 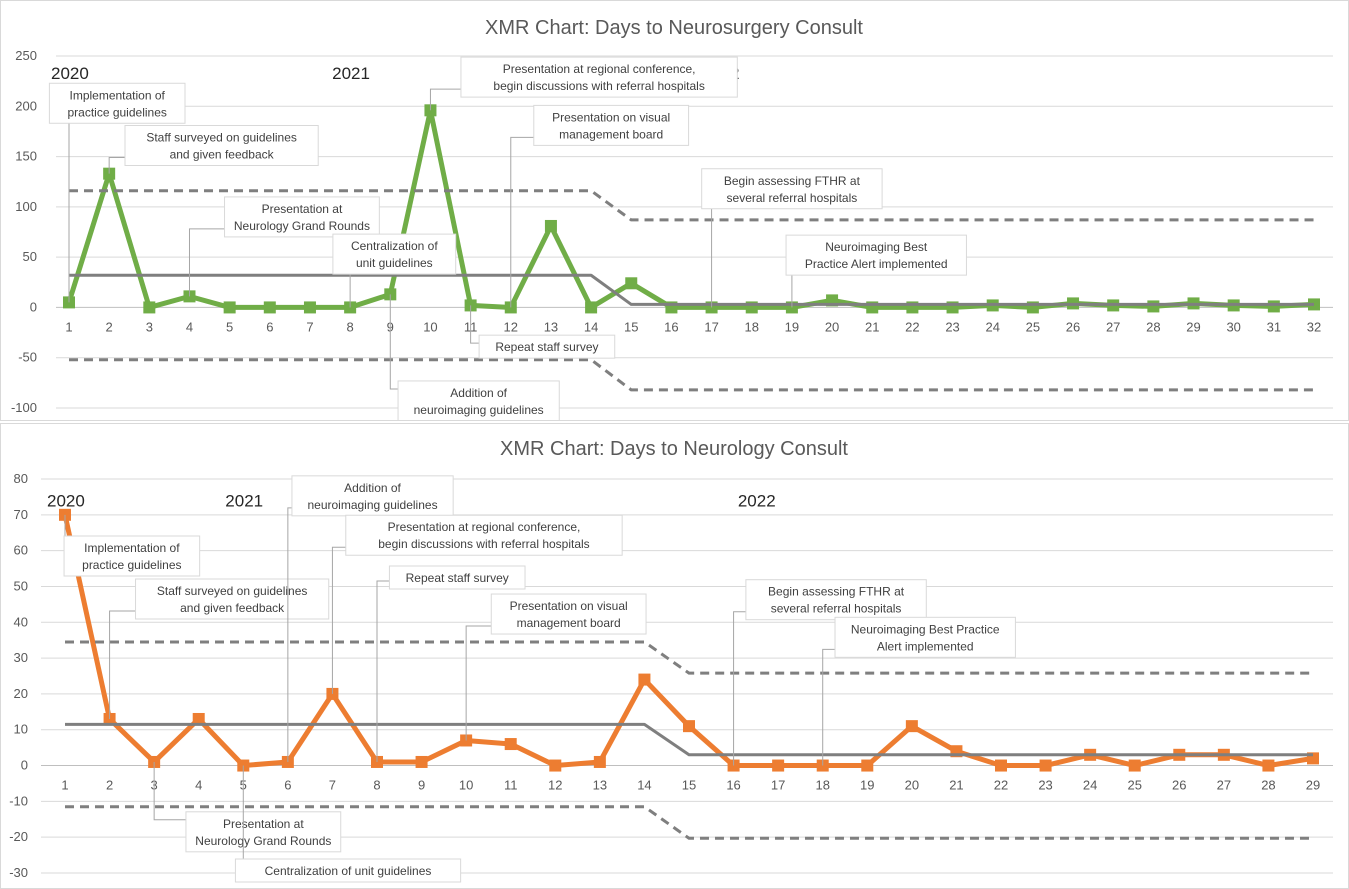 I want to click on annotation-text: several referral hospitals, so click(x=836, y=609).